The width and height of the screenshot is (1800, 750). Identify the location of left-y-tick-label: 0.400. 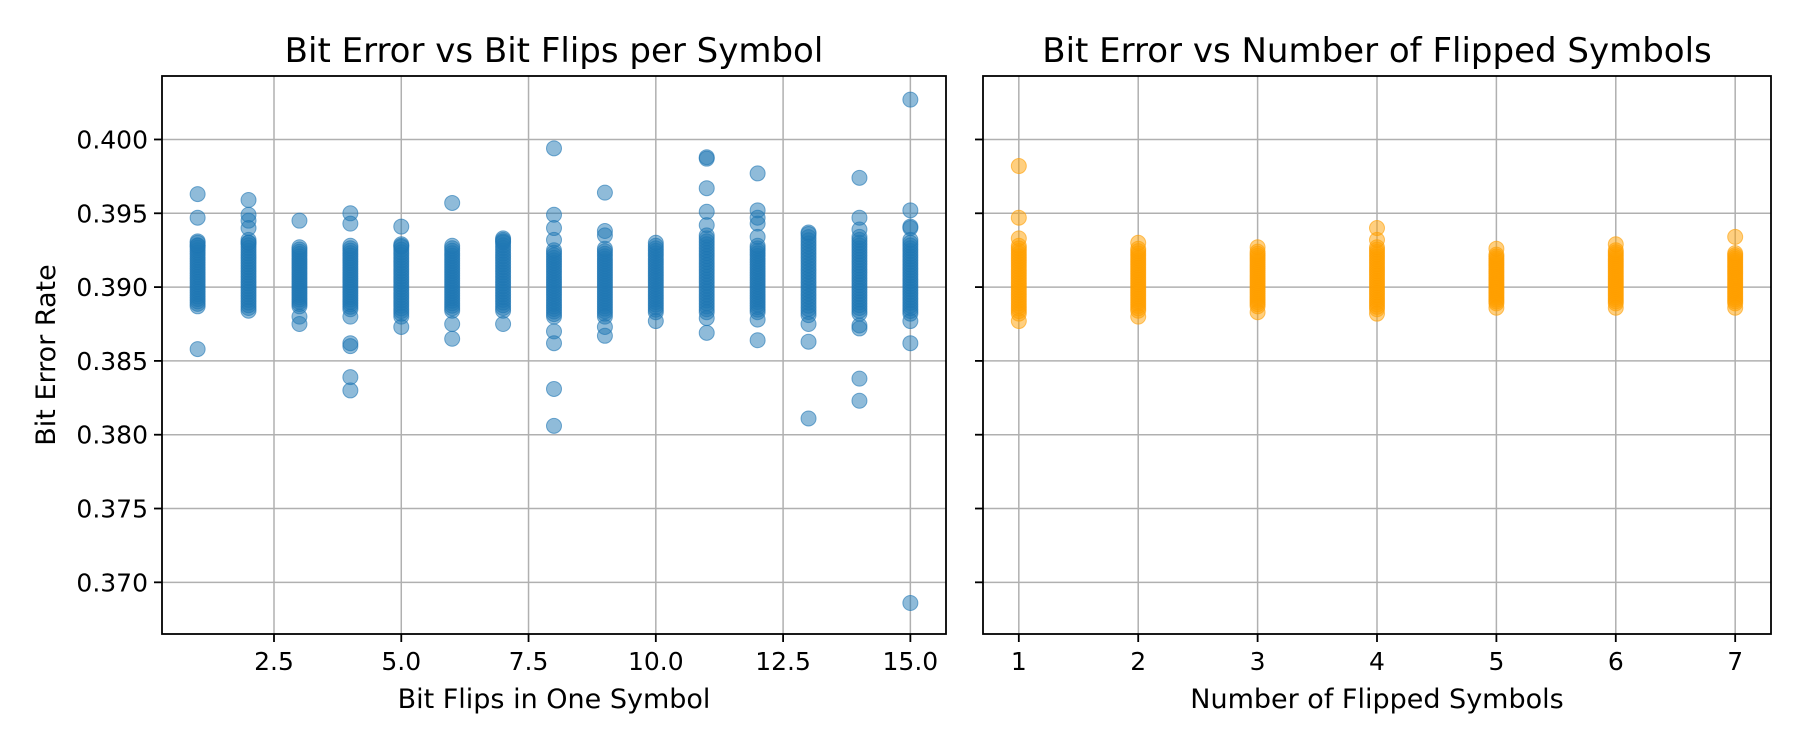
(112, 139).